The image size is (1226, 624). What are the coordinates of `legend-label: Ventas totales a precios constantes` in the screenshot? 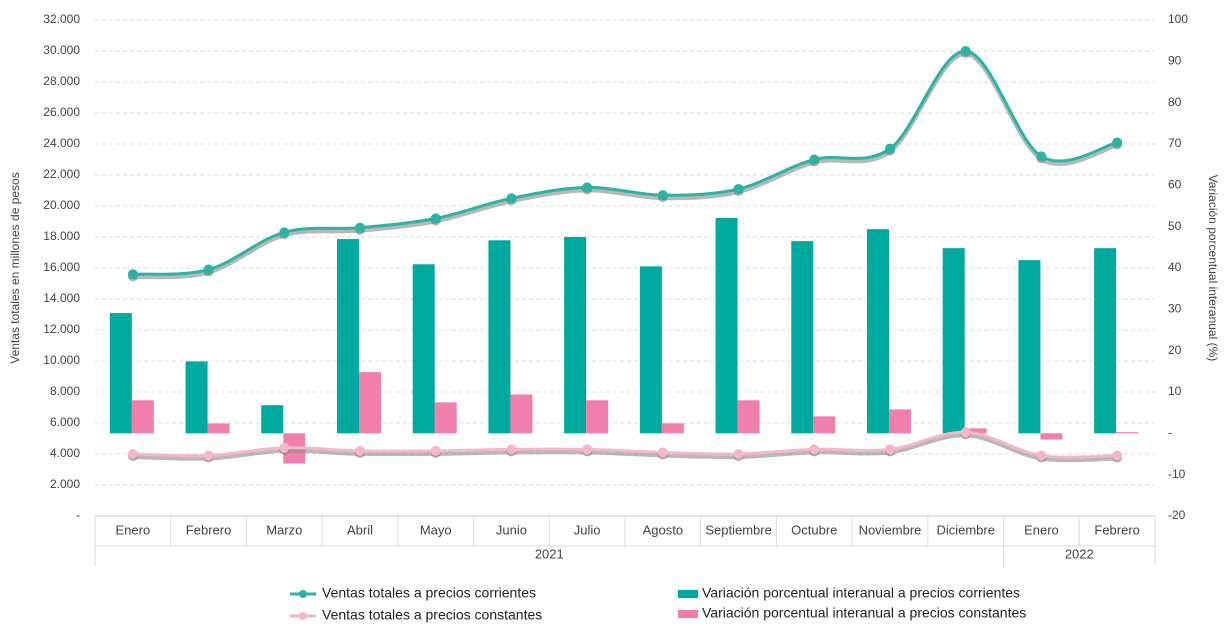 It's located at (432, 615).